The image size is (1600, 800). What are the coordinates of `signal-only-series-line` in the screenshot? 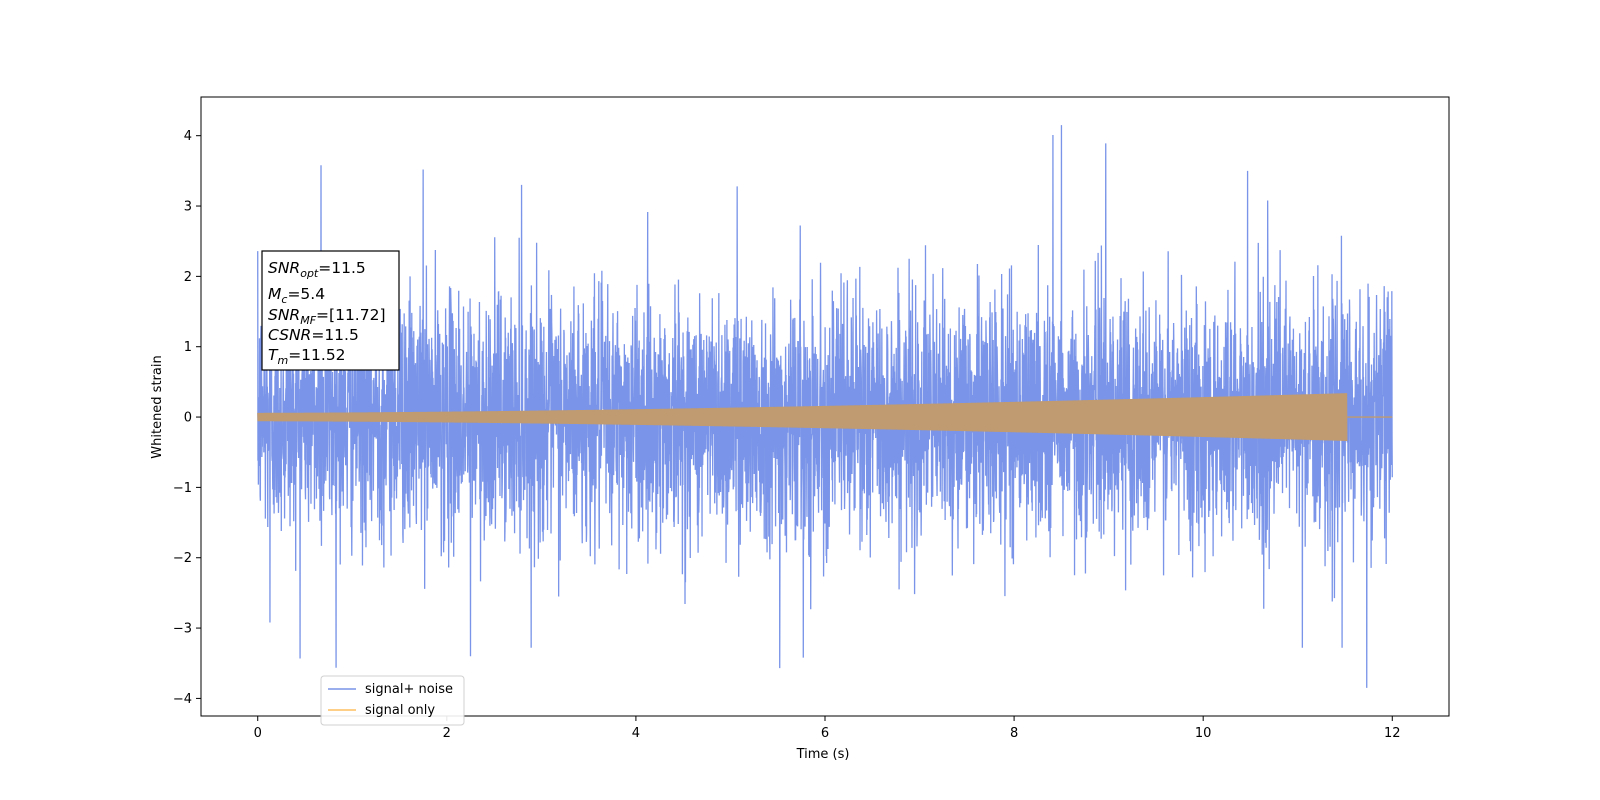 It's located at (802, 417).